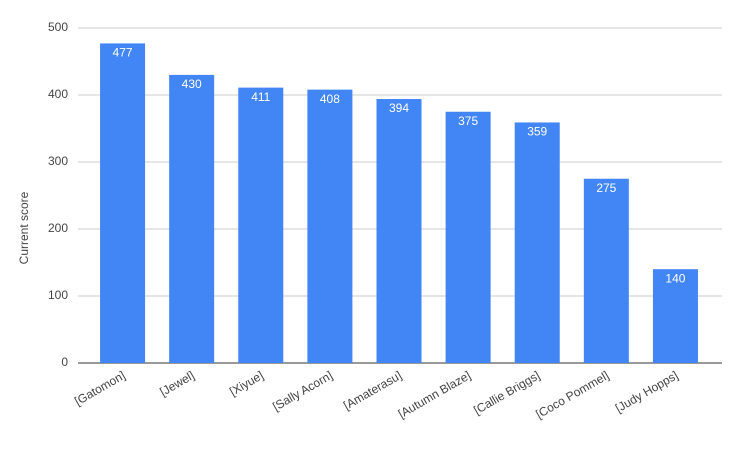 The height and width of the screenshot is (455, 744). Describe the element at coordinates (468, 121) in the screenshot. I see `data-label: 375` at that location.